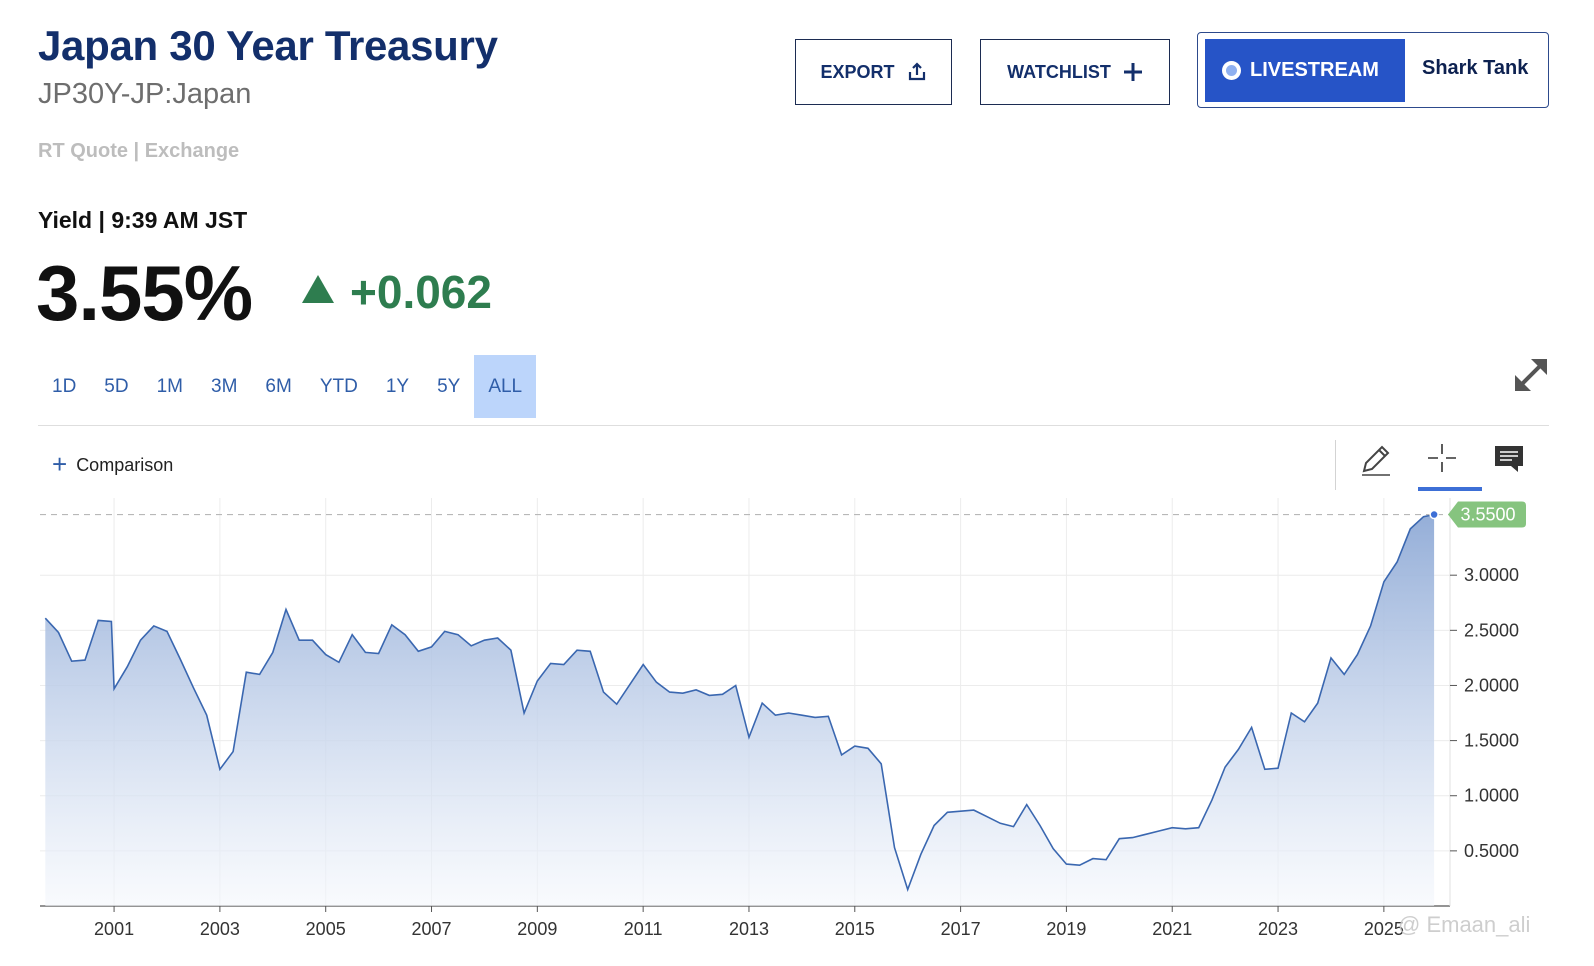  What do you see at coordinates (278, 386) in the screenshot?
I see `range-tab-6m: 6M` at bounding box center [278, 386].